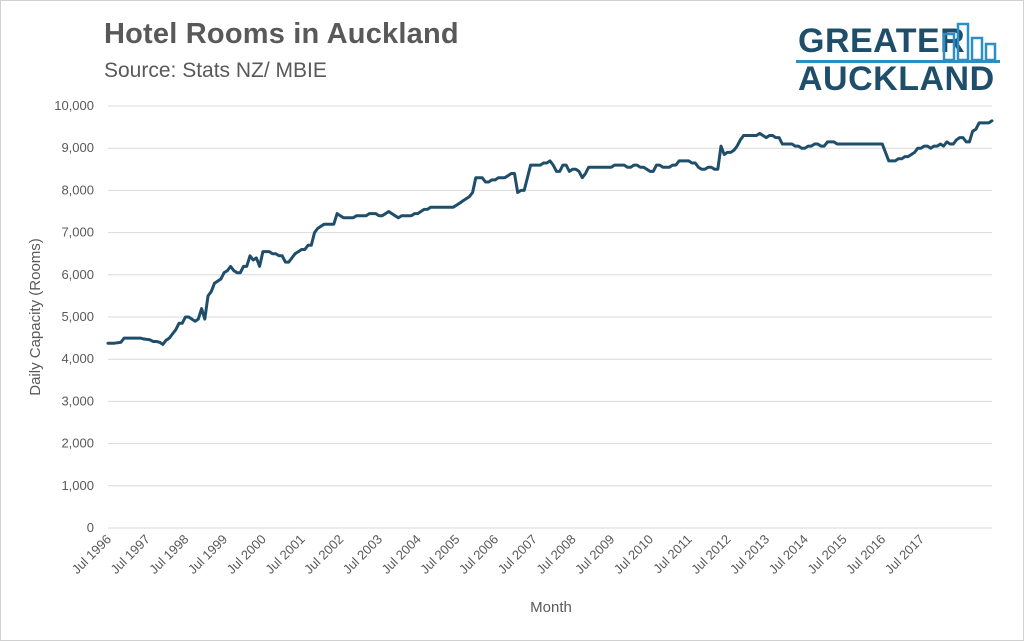 The height and width of the screenshot is (641, 1024). Describe the element at coordinates (788, 554) in the screenshot. I see `x-tick-label: Jul 2014` at that location.